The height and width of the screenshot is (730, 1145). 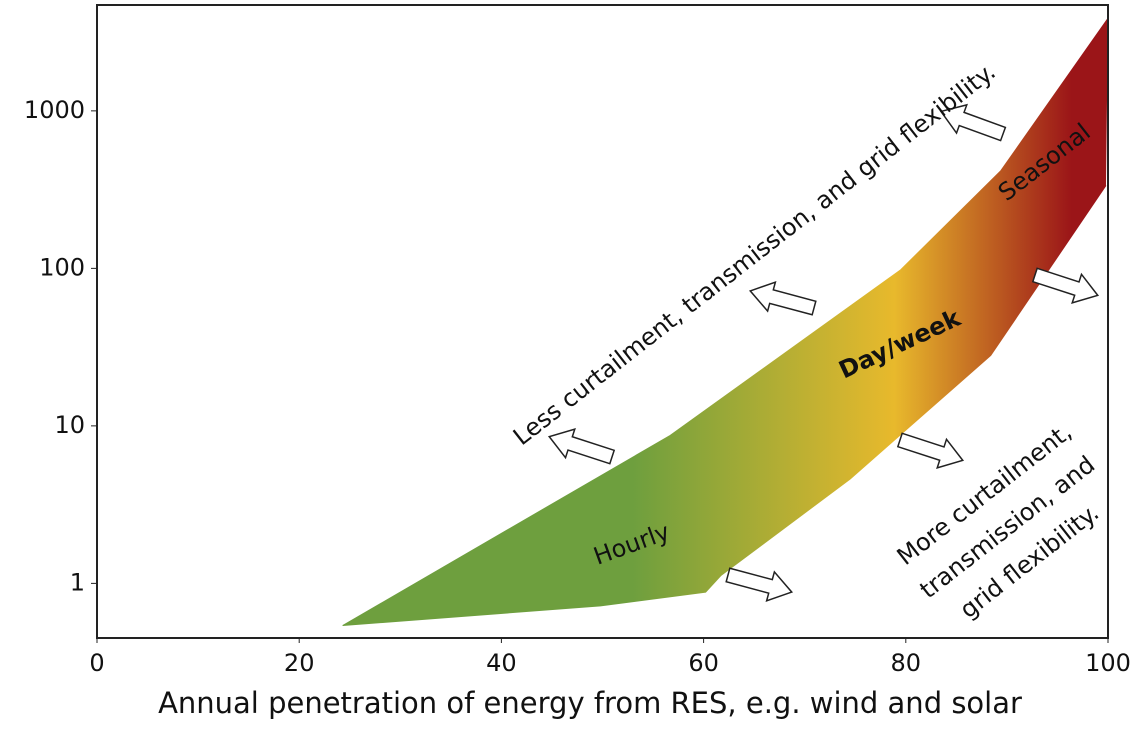 I want to click on y-tick-label: 1000, so click(x=54, y=110).